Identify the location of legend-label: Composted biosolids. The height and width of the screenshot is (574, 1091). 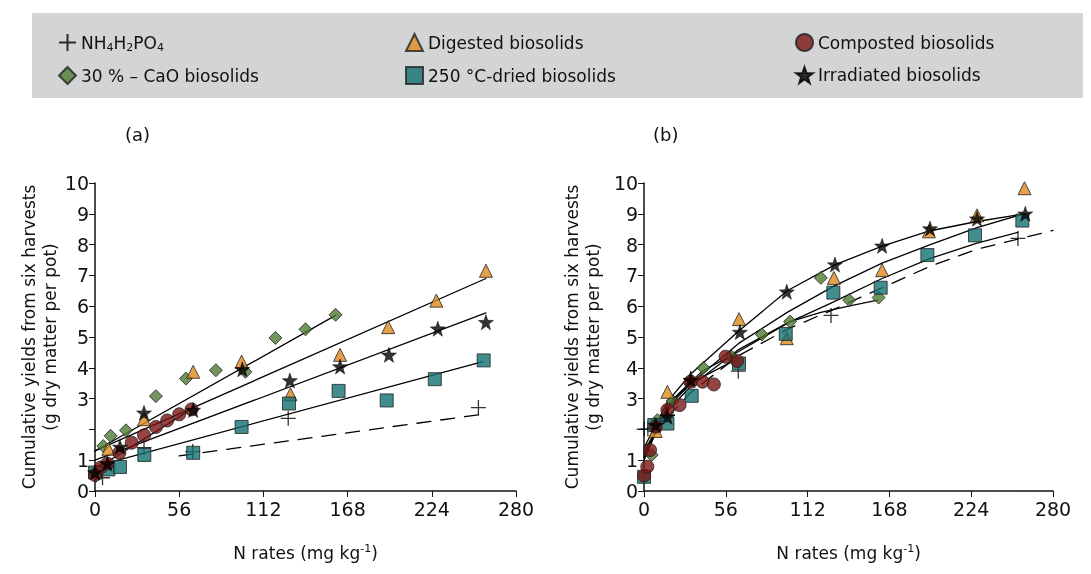
(906, 42).